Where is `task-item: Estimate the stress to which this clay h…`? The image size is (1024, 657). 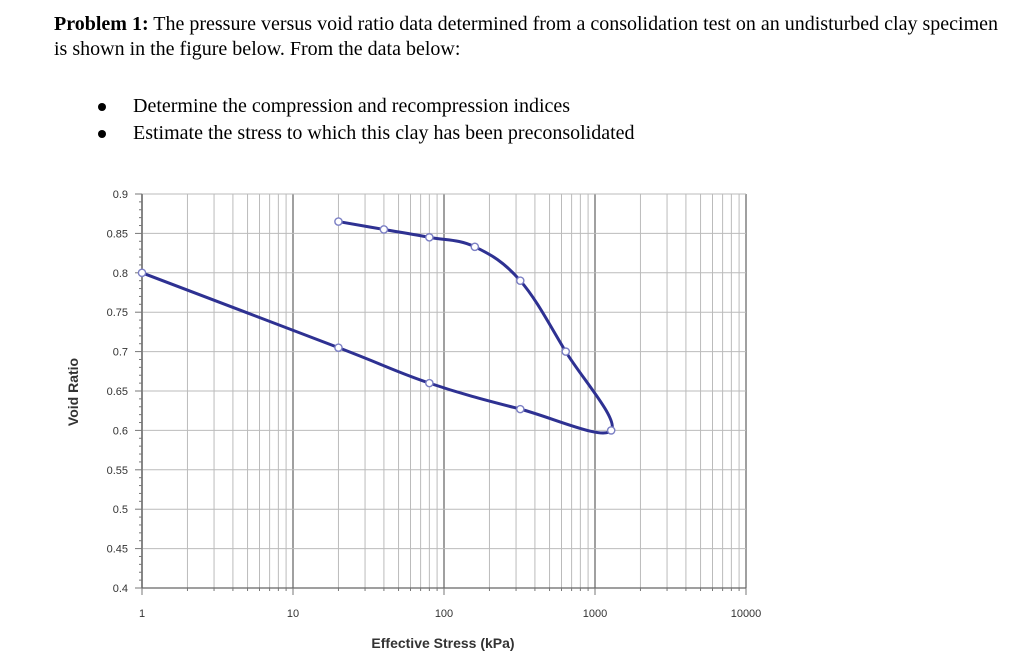 task-item: Estimate the stress to which this clay h… is located at coordinates (362, 133).